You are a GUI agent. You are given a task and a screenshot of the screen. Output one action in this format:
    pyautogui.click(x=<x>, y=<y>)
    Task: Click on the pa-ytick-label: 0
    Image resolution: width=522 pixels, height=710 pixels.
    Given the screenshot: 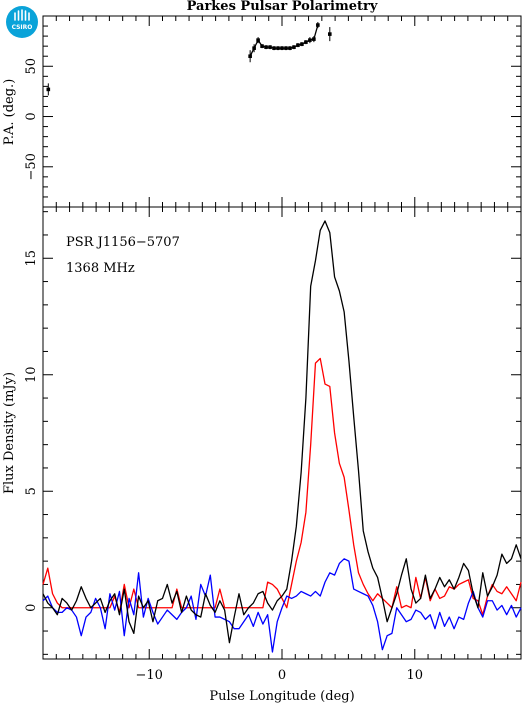 What is the action you would take?
    pyautogui.click(x=31, y=116)
    